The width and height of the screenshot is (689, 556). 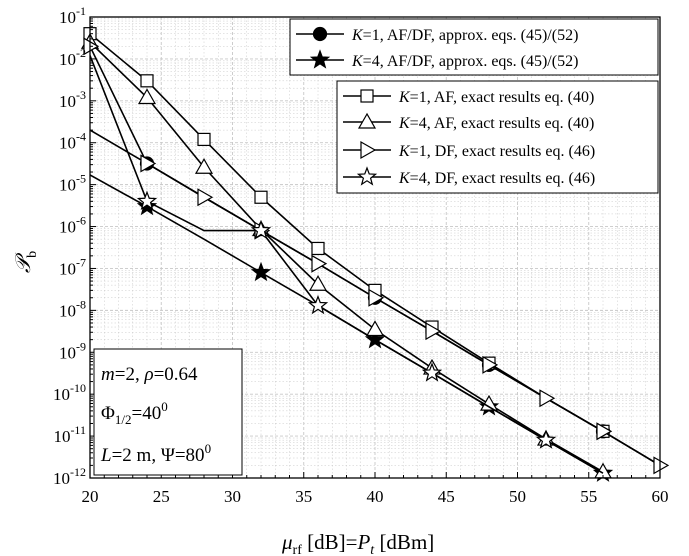 I want to click on x-tick-label: 50, so click(x=517, y=496).